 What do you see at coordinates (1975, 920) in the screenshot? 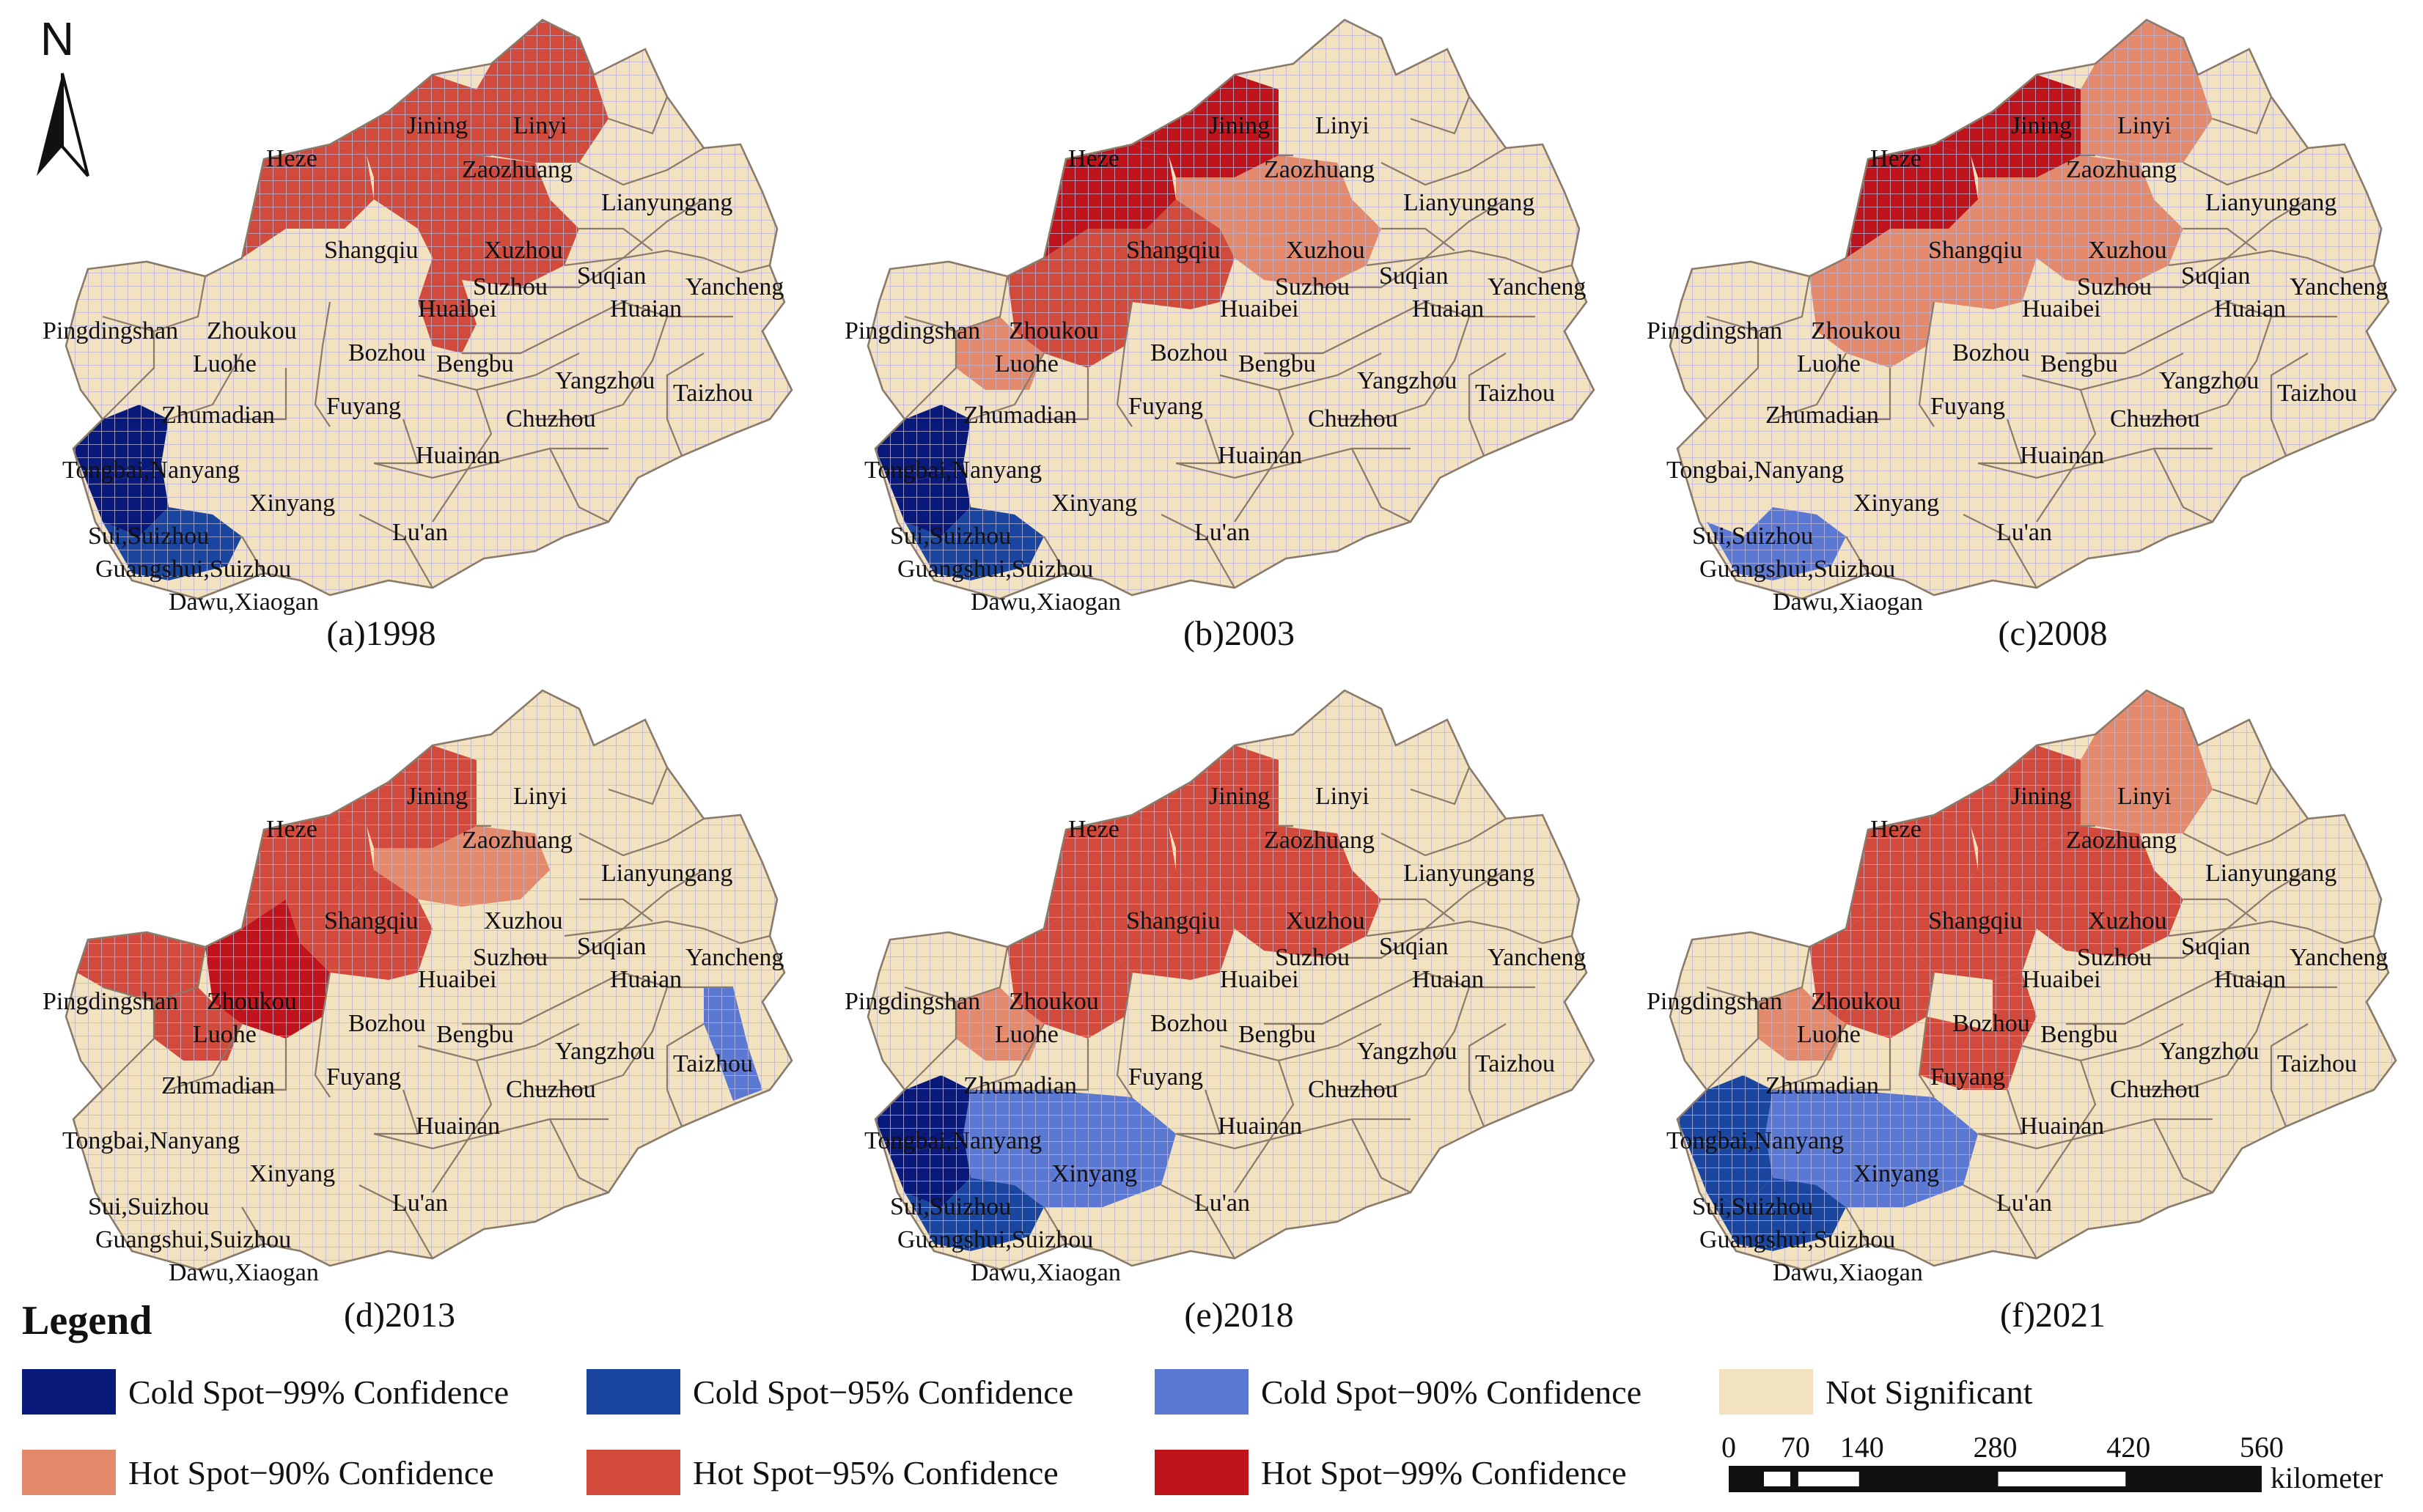
I see `city-label-shangqiu: Shangqiu` at bounding box center [1975, 920].